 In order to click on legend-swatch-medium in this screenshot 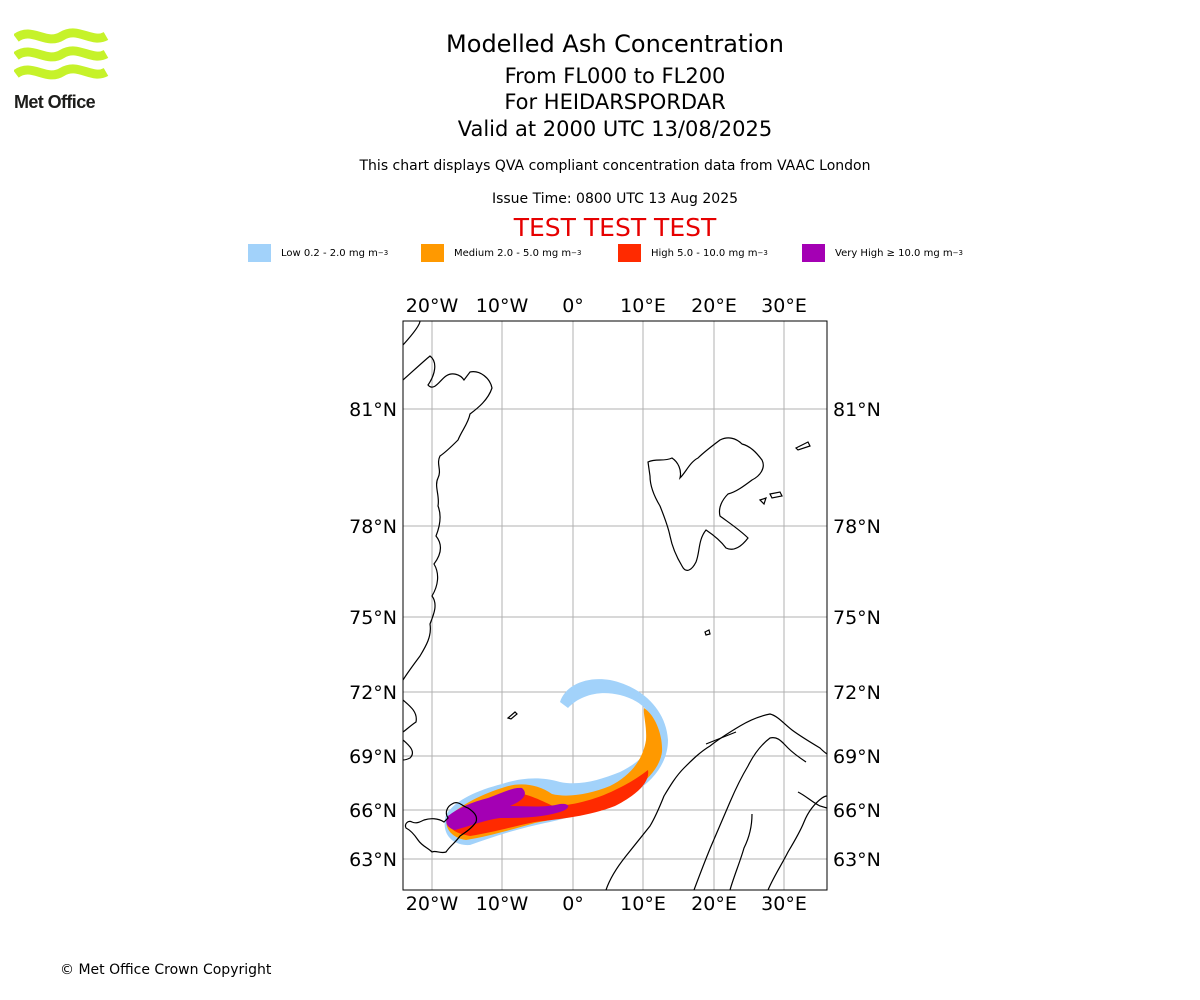, I will do `click(432, 253)`.